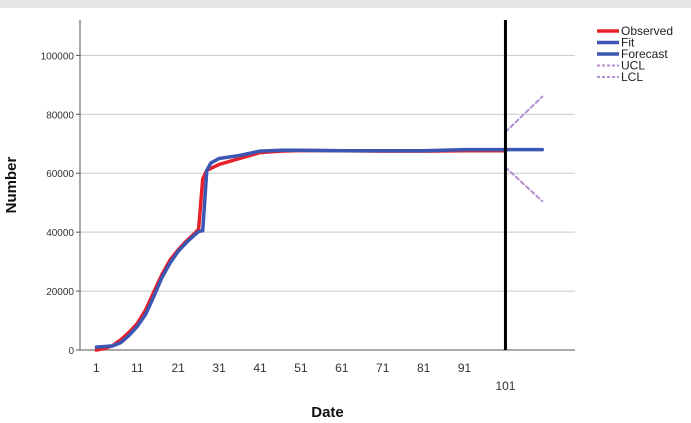 The height and width of the screenshot is (423, 691). I want to click on legend-item-lcl: LCL, so click(620, 77).